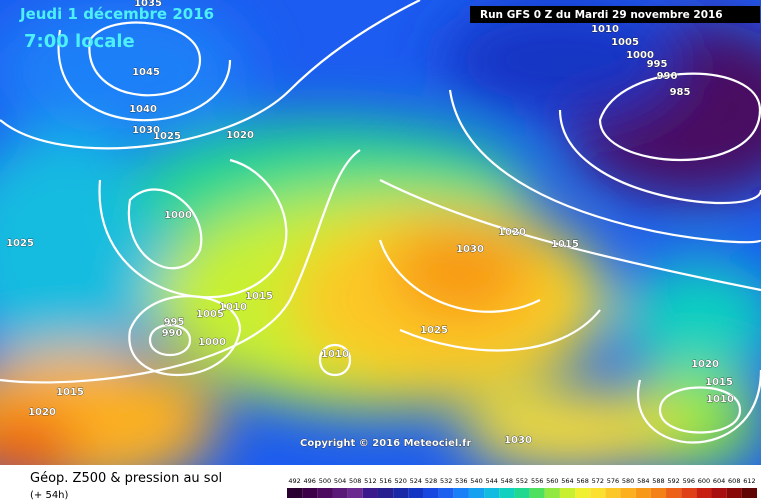 The width and height of the screenshot is (761, 503). I want to click on legend-label: 572, so click(598, 481).